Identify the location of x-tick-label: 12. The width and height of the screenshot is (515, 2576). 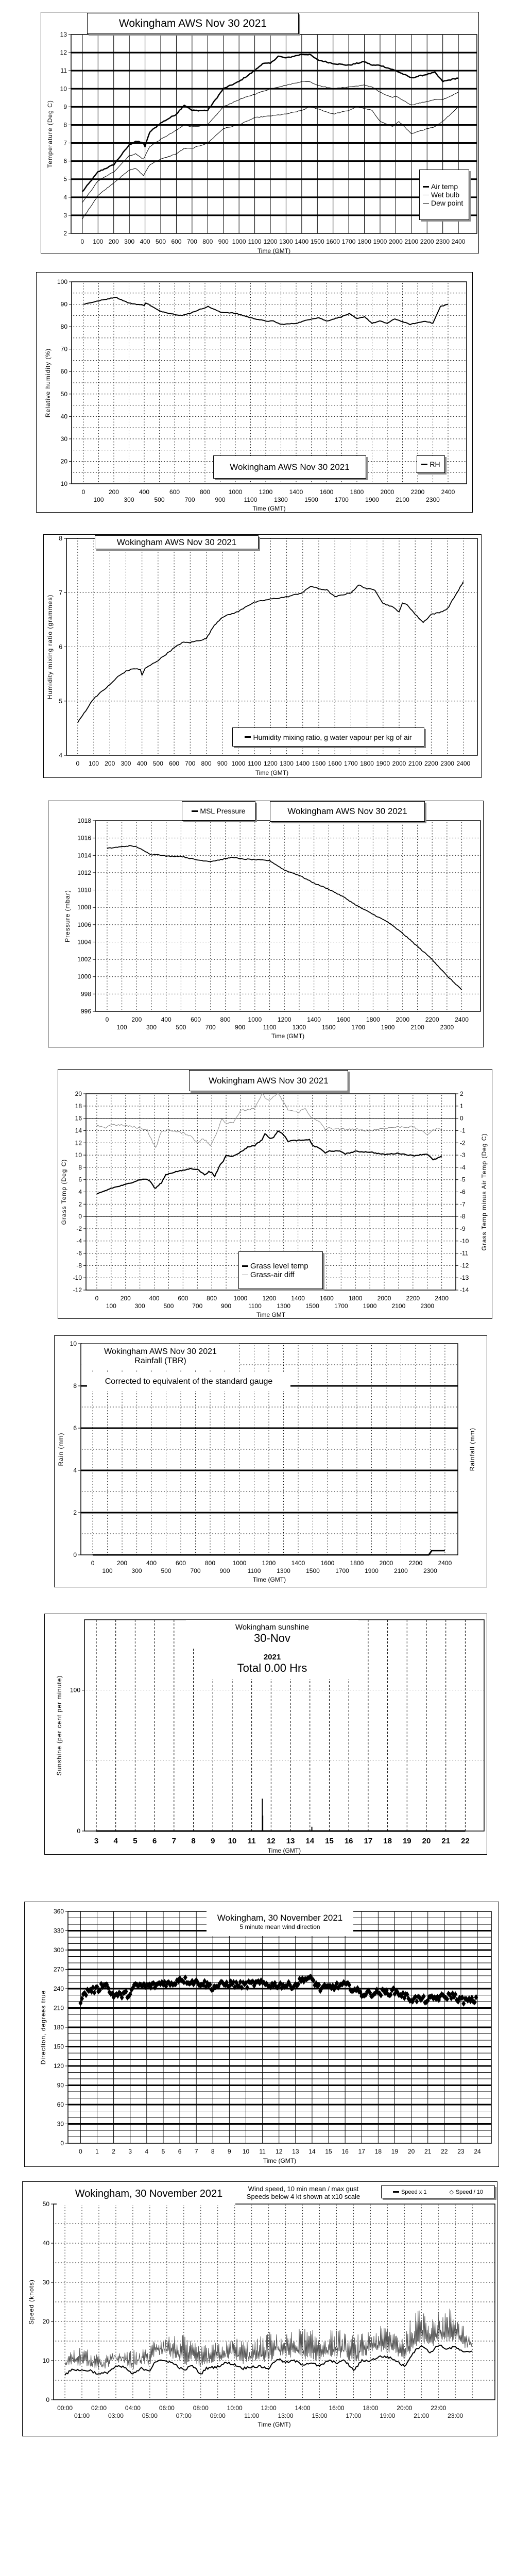
(279, 2151).